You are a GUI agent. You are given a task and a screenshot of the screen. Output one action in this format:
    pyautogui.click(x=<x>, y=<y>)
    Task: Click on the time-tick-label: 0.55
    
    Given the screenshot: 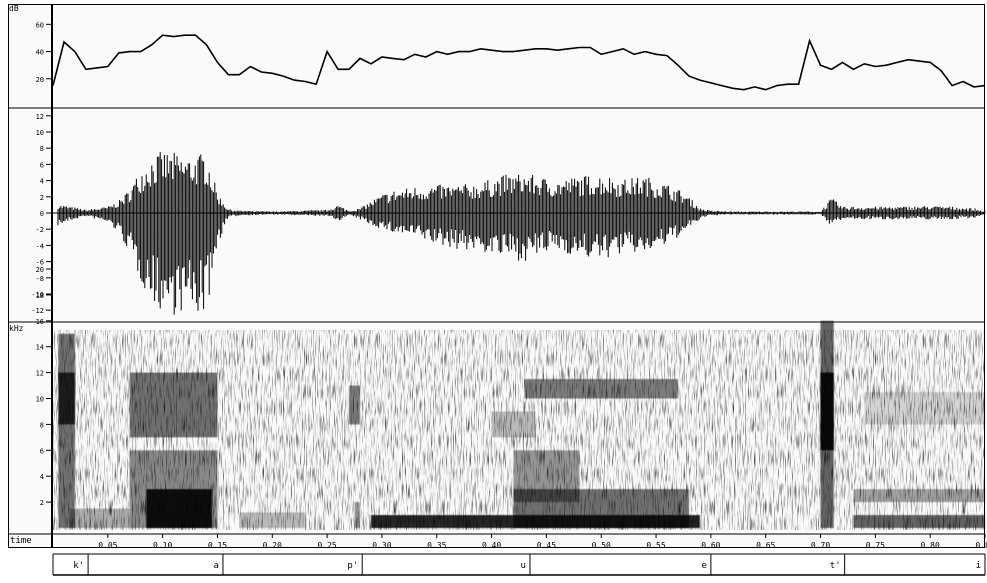 What is the action you would take?
    pyautogui.click(x=655, y=545)
    